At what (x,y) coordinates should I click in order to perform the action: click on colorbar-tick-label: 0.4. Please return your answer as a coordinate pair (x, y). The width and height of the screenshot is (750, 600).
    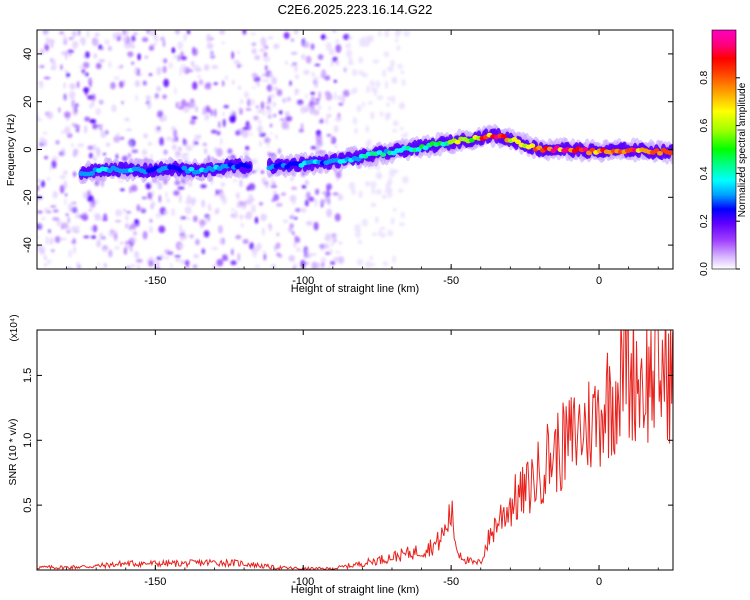
    Looking at the image, I should click on (704, 173).